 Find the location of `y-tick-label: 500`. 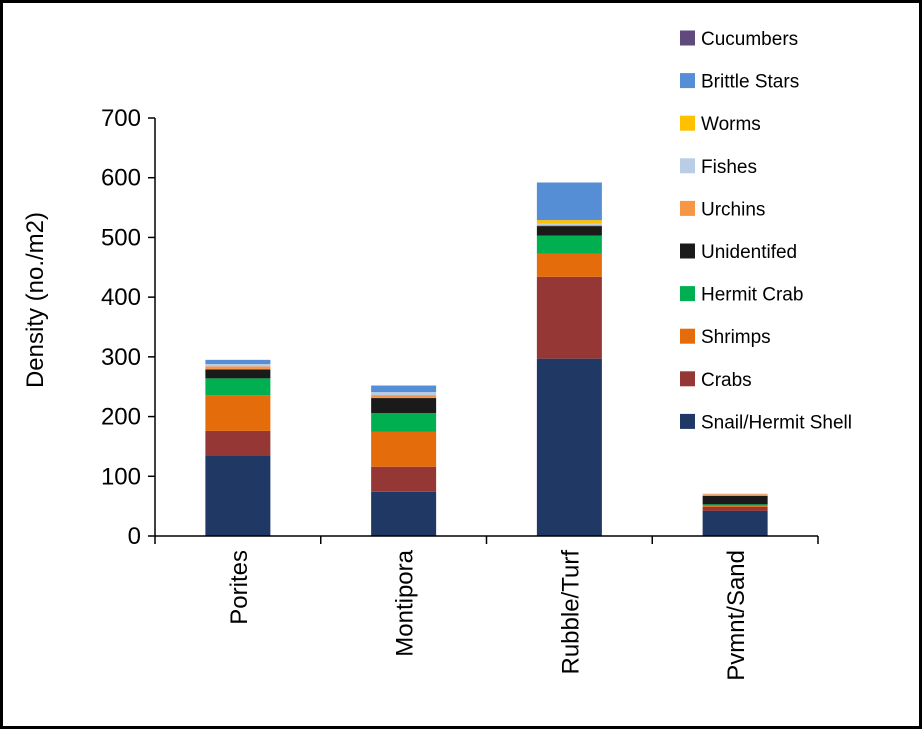

y-tick-label: 500 is located at coordinates (121, 237).